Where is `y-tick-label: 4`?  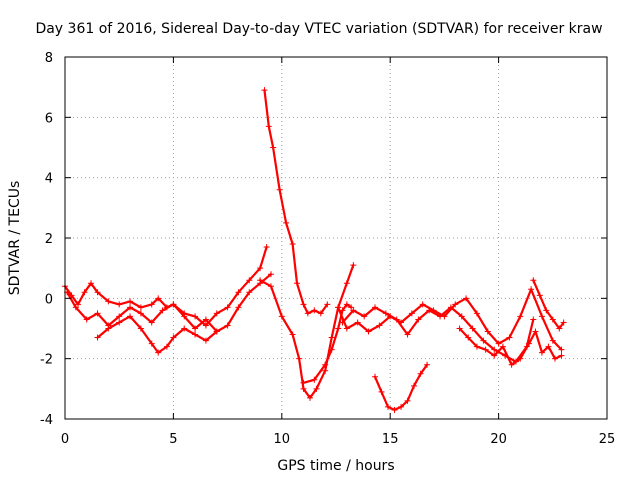
y-tick-label: 4 is located at coordinates (49, 179).